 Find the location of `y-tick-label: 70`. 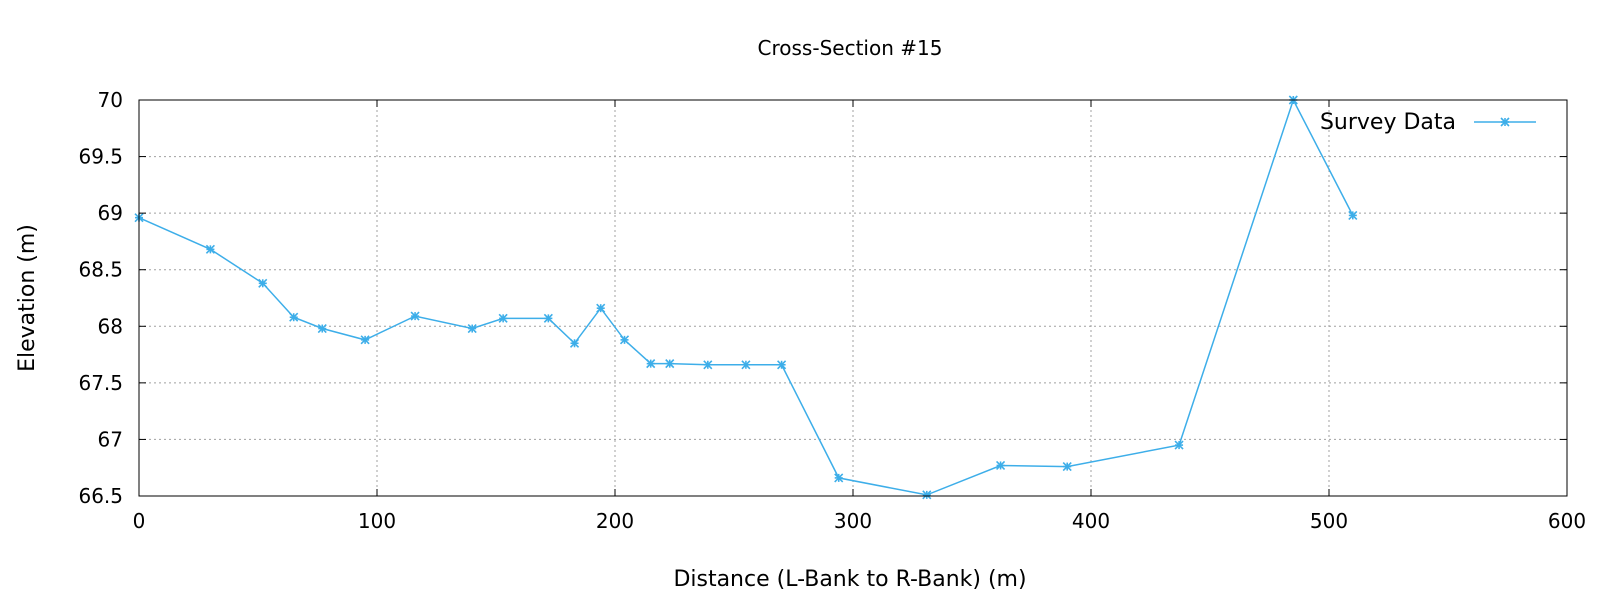

y-tick-label: 70 is located at coordinates (110, 100).